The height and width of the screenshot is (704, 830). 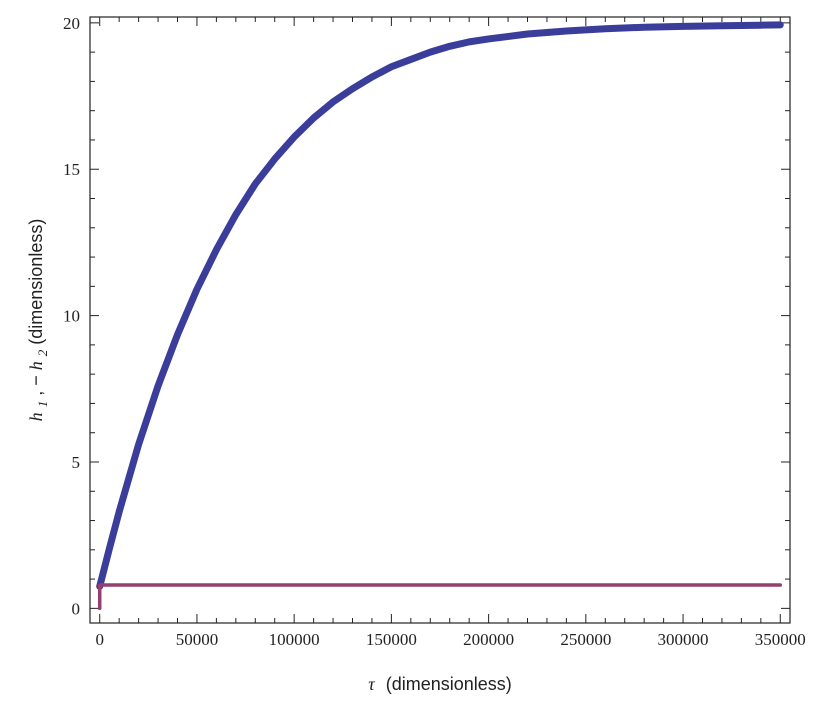 I want to click on y-axis-label-sep: , −, so click(x=36, y=385).